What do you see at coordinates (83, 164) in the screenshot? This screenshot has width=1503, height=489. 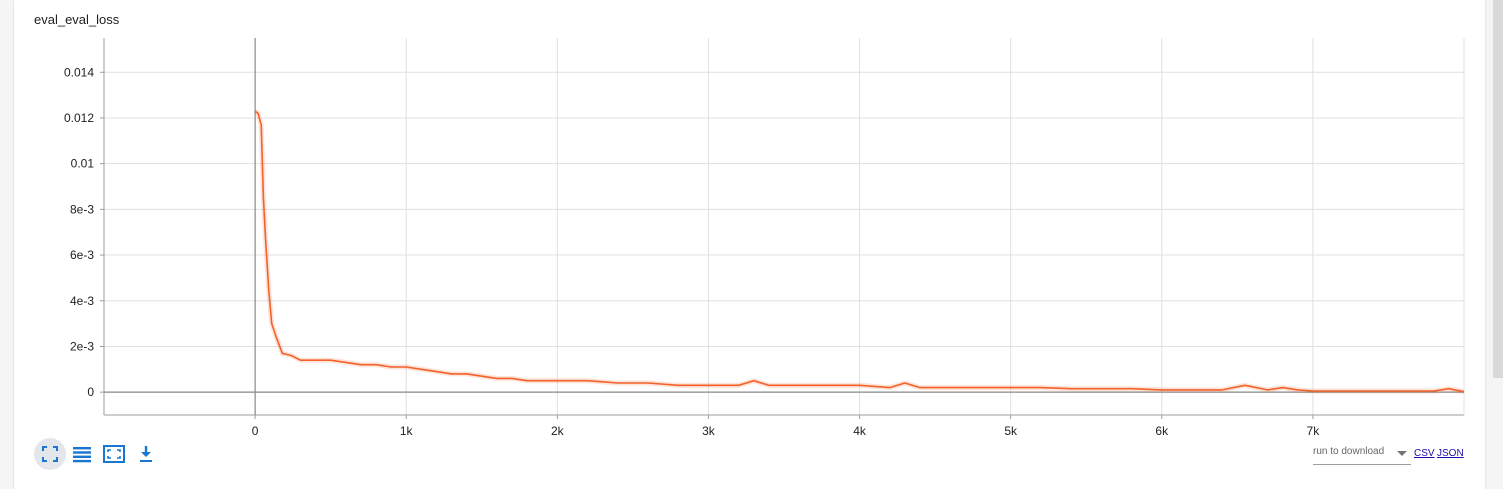 I see `y-tick-label: 0.01` at bounding box center [83, 164].